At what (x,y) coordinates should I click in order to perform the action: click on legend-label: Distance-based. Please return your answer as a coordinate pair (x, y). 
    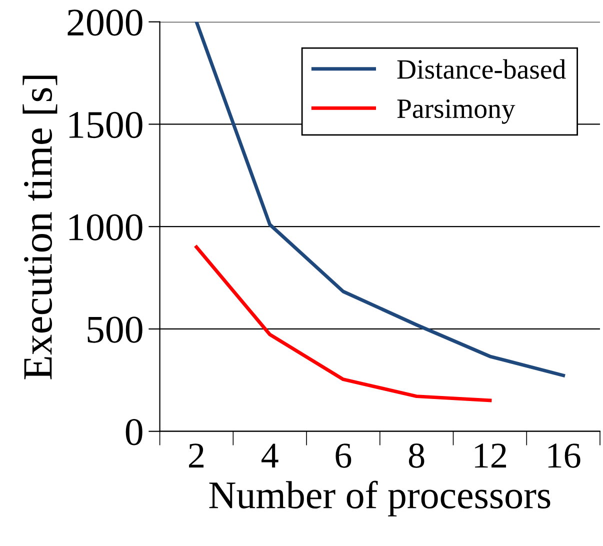
    Looking at the image, I should click on (481, 69).